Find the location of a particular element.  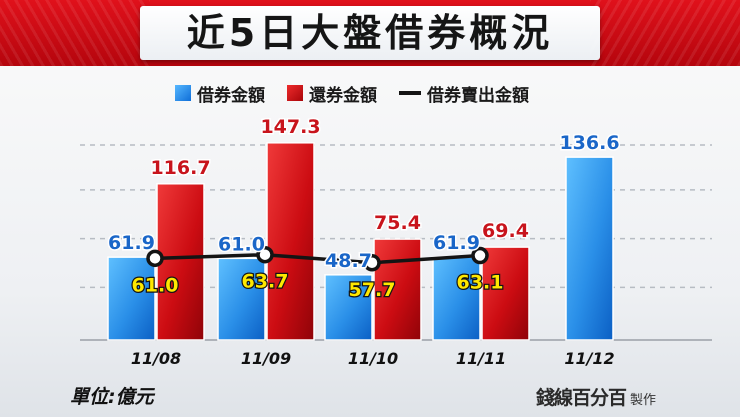

legend-item-short-sell: 借券賣出金額 is located at coordinates (464, 93).